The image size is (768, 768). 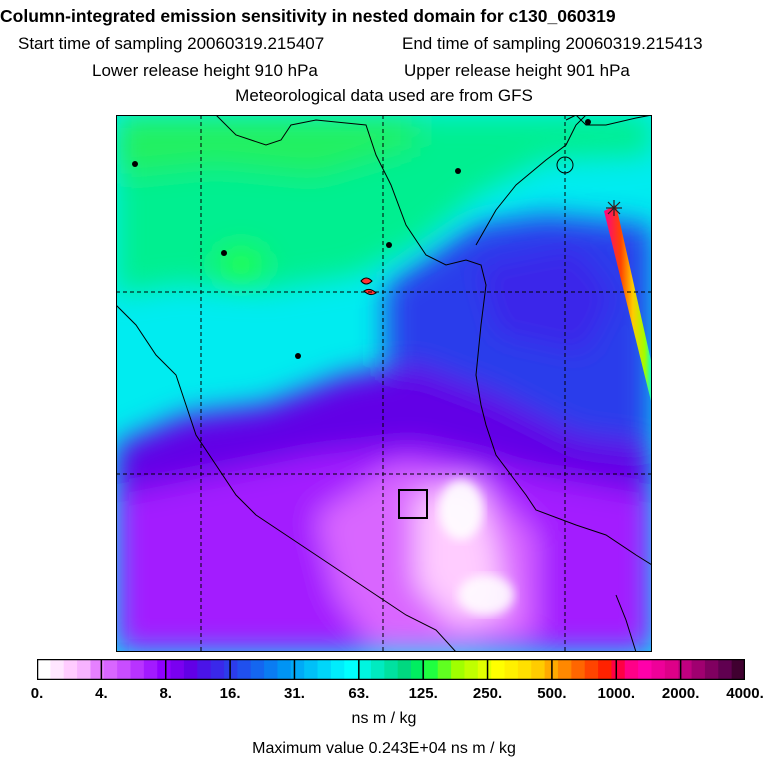 I want to click on colorbar-tick-label: 8., so click(x=165, y=693).